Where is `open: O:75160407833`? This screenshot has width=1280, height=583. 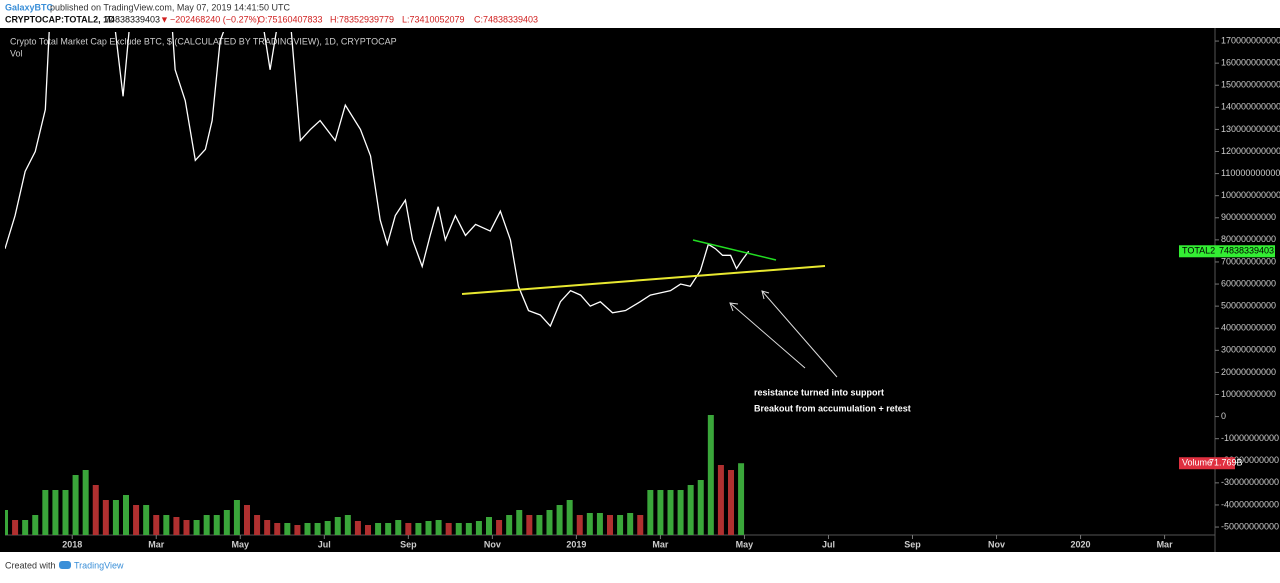
open: O:75160407833 is located at coordinates (290, 19).